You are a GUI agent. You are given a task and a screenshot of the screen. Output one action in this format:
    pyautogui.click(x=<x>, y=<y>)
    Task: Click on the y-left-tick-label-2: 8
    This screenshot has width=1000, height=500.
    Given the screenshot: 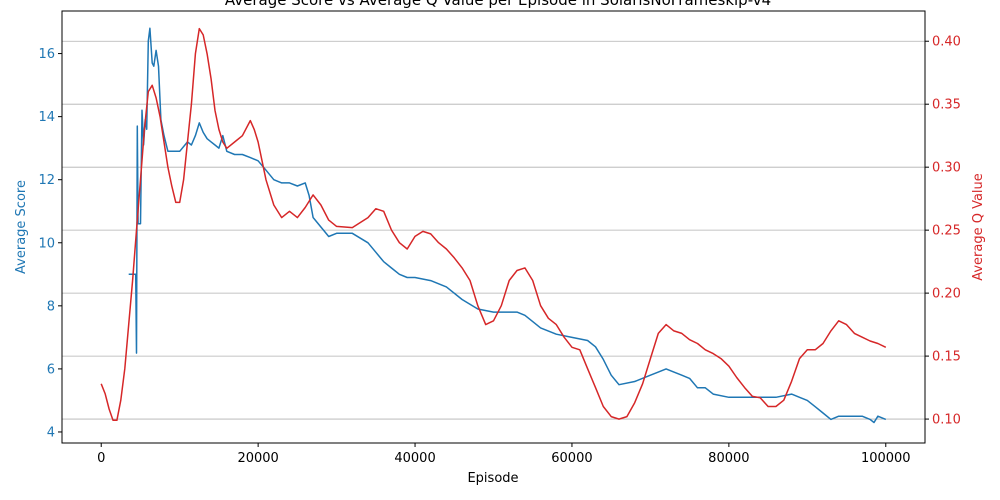 What is the action you would take?
    pyautogui.click(x=51, y=306)
    